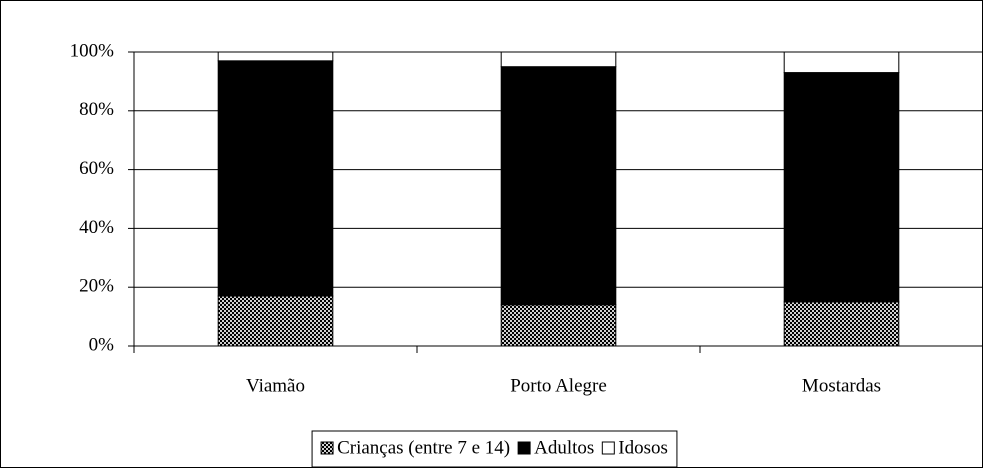  Describe the element at coordinates (96, 168) in the screenshot. I see `y-tick-label: 60%` at that location.